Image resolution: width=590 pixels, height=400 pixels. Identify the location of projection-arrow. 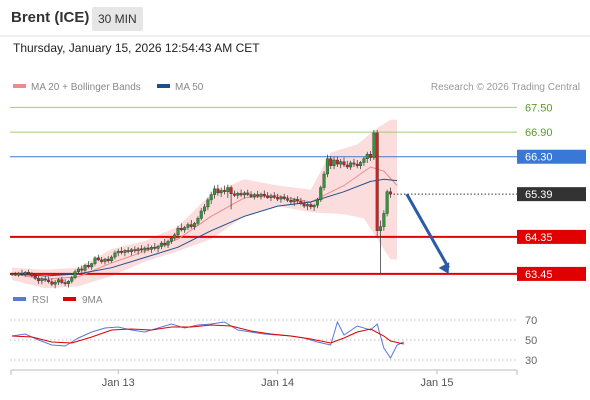
(427, 233).